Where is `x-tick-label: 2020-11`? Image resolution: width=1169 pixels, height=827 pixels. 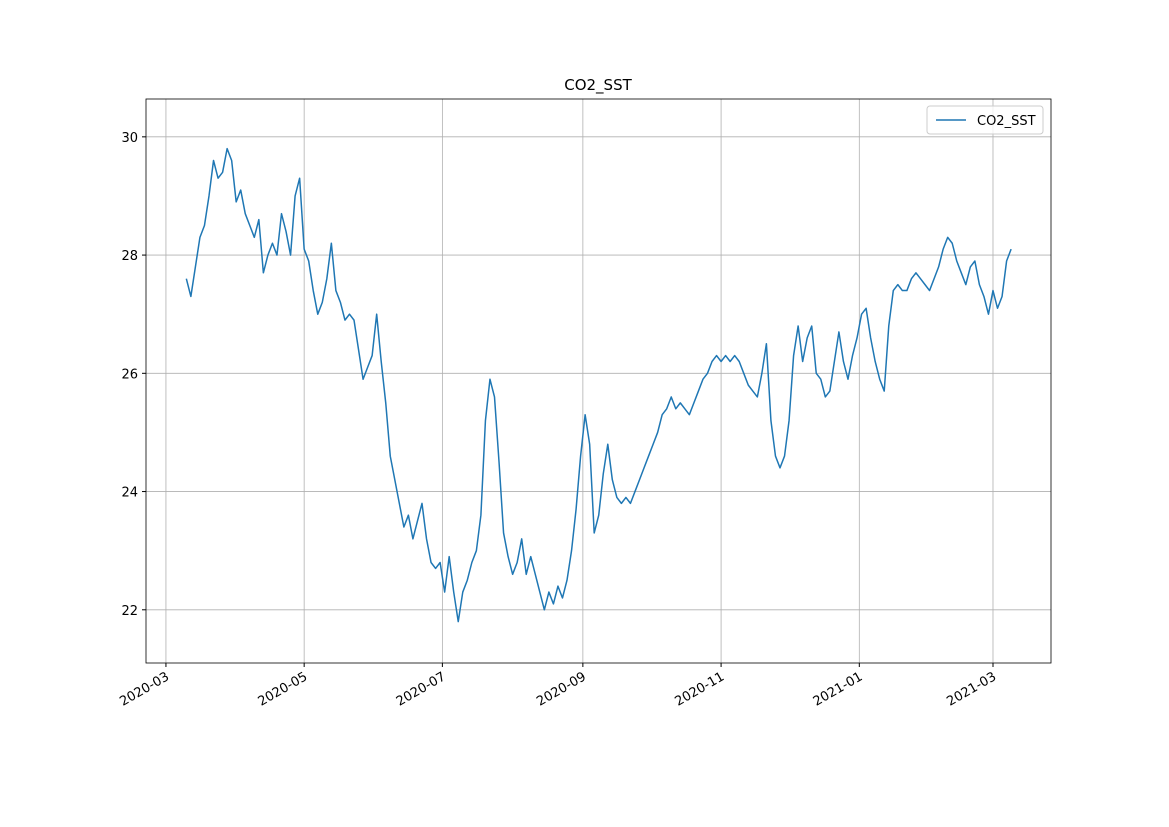 x-tick-label: 2020-11 is located at coordinates (700, 689).